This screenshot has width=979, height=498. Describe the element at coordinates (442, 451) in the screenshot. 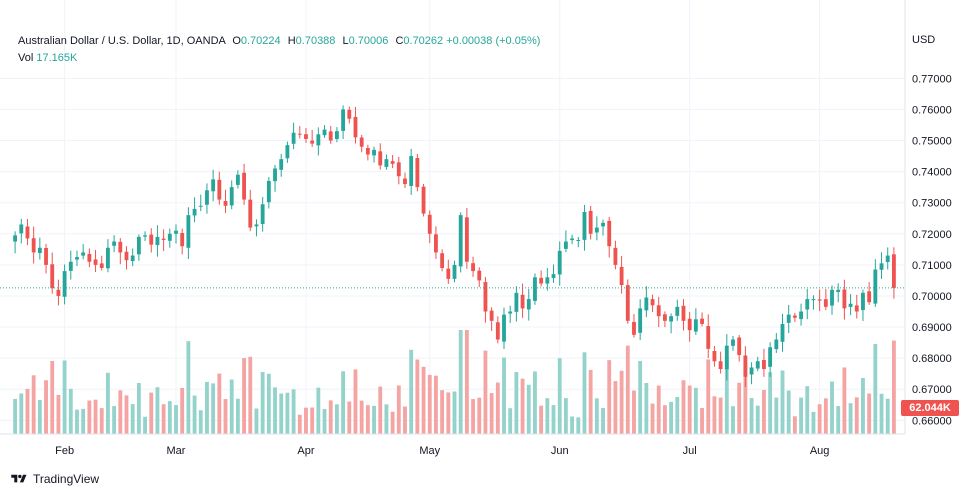

I see `time-axis: Feb Mar Apr May Jun Jul Aug` at that location.